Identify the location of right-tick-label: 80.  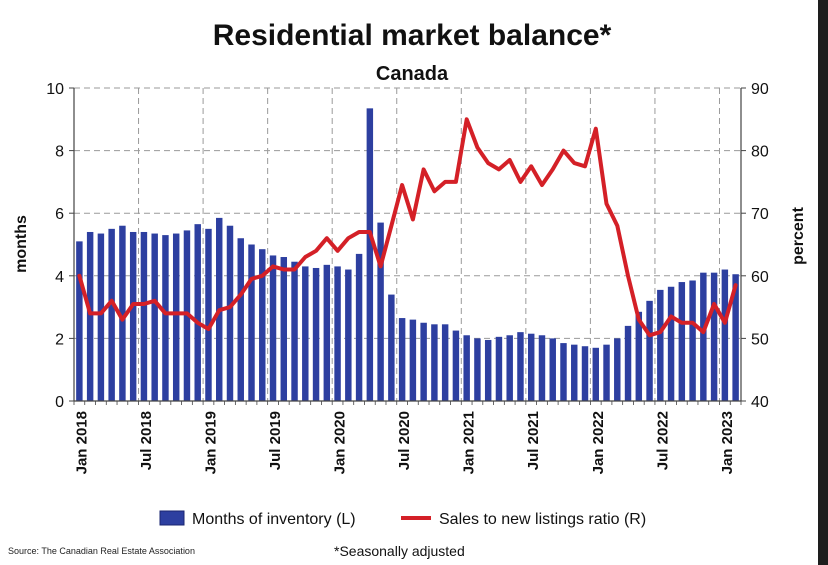
(760, 152).